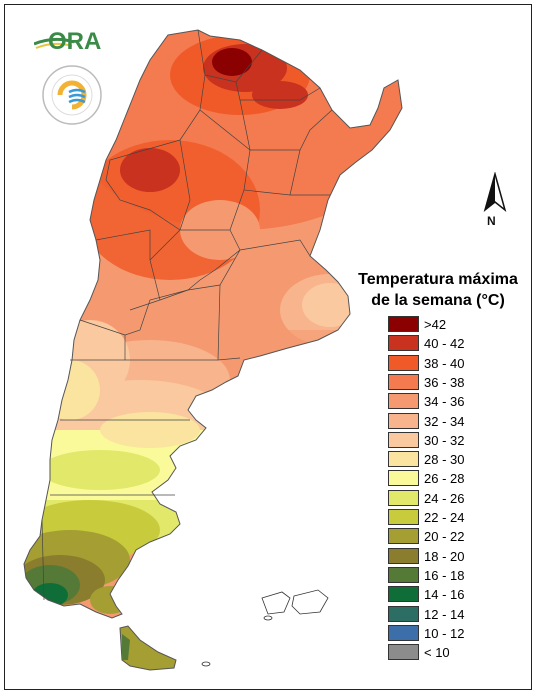 The width and height of the screenshot is (538, 696). Describe the element at coordinates (444, 556) in the screenshot. I see `legend-label: 18 - 20` at that location.